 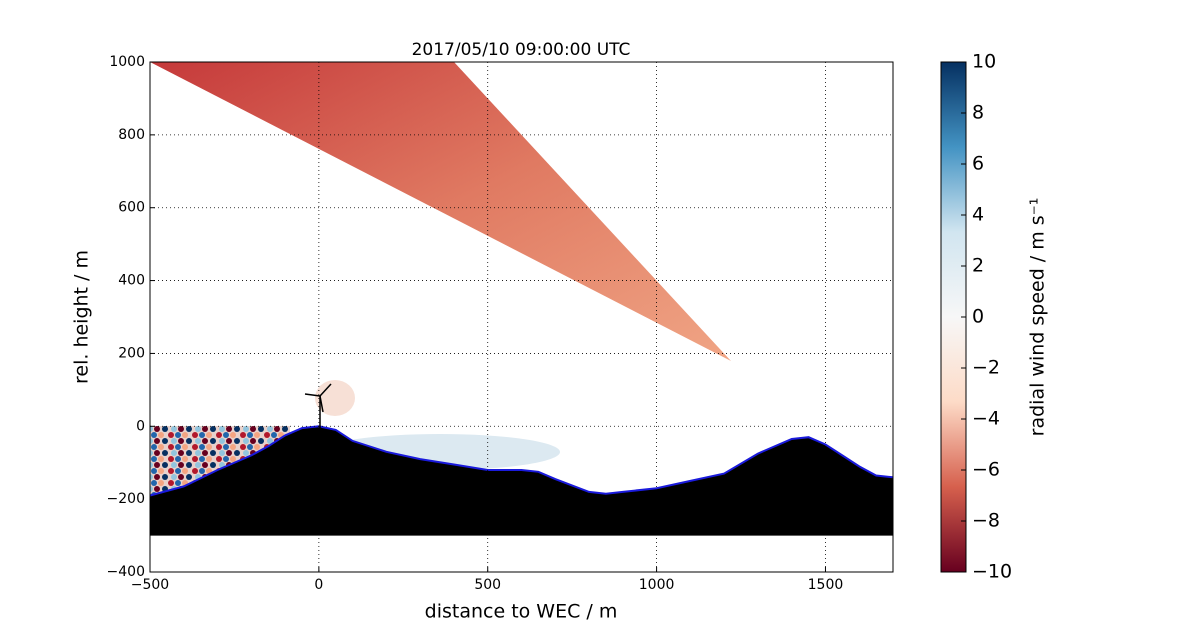 I want to click on colorbar-label: radial wind speed / m s⁻¹, so click(x=1038, y=317).